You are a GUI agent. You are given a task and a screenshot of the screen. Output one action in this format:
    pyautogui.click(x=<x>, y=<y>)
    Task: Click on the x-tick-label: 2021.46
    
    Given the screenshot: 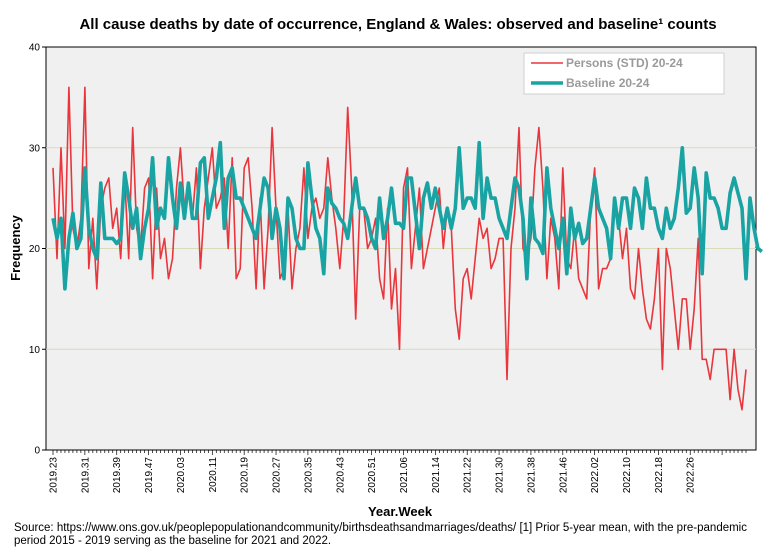 What is the action you would take?
    pyautogui.click(x=563, y=475)
    